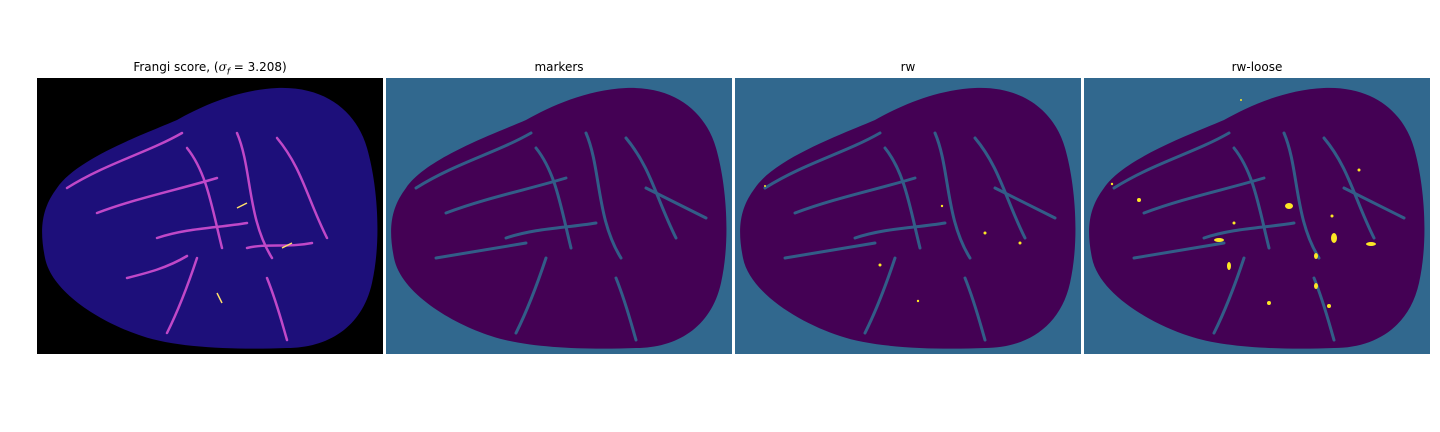 Image resolution: width=1440 pixels, height=432 pixels. Describe the element at coordinates (228, 72) in the screenshot. I see `sigma-subscript: f` at that location.